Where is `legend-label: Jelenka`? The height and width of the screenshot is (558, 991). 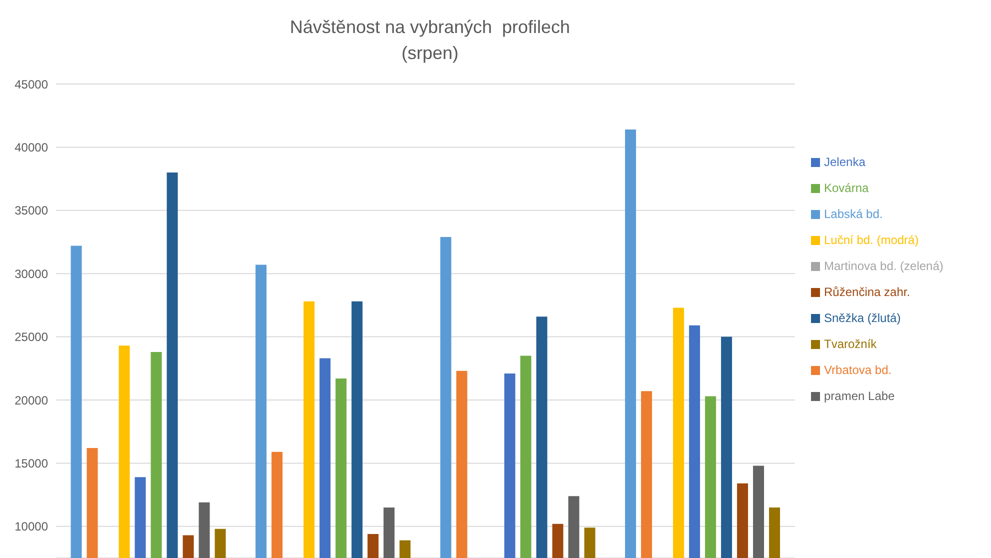
legend-label: Jelenka is located at coordinates (845, 162).